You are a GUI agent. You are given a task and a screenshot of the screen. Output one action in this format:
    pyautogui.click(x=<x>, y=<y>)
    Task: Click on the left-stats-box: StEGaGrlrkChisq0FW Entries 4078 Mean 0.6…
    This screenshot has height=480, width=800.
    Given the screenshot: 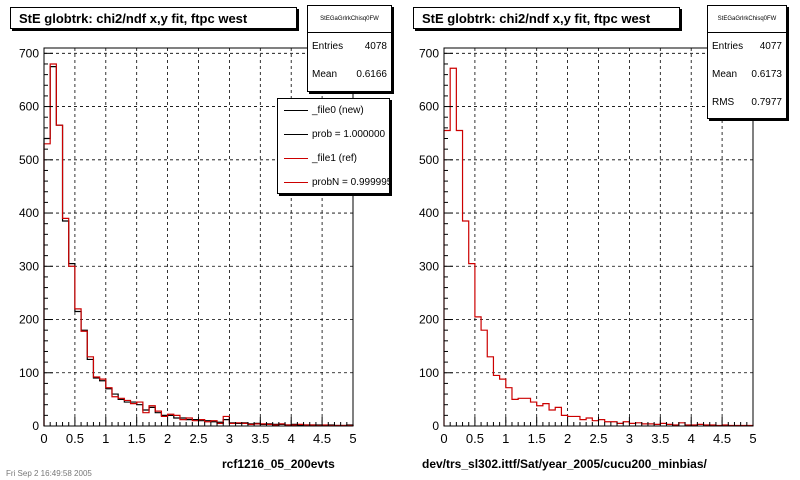 What is the action you would take?
    pyautogui.click(x=349, y=48)
    